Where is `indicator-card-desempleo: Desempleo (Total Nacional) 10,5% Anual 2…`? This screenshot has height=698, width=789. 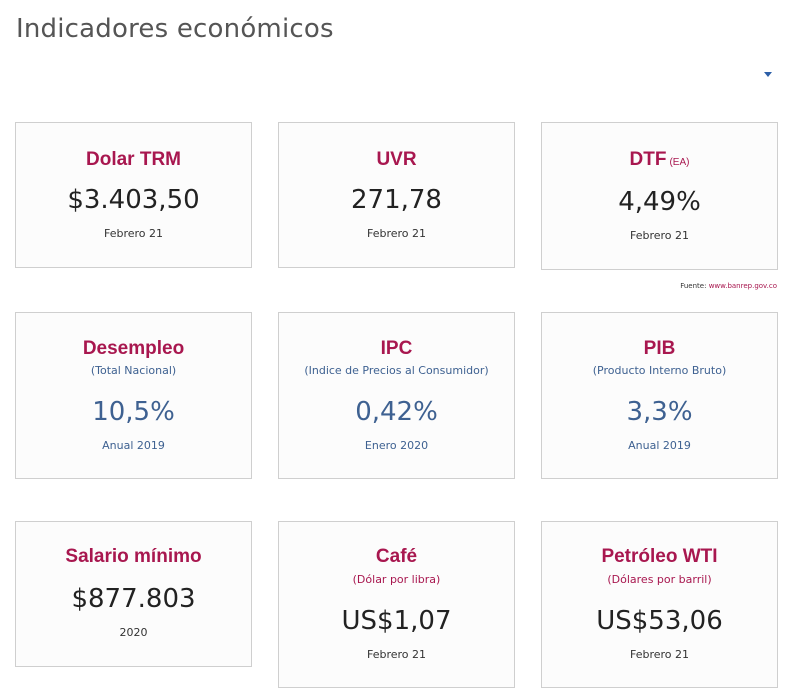 indicator-card-desempleo: Desempleo (Total Nacional) 10,5% Anual 2… is located at coordinates (133, 395).